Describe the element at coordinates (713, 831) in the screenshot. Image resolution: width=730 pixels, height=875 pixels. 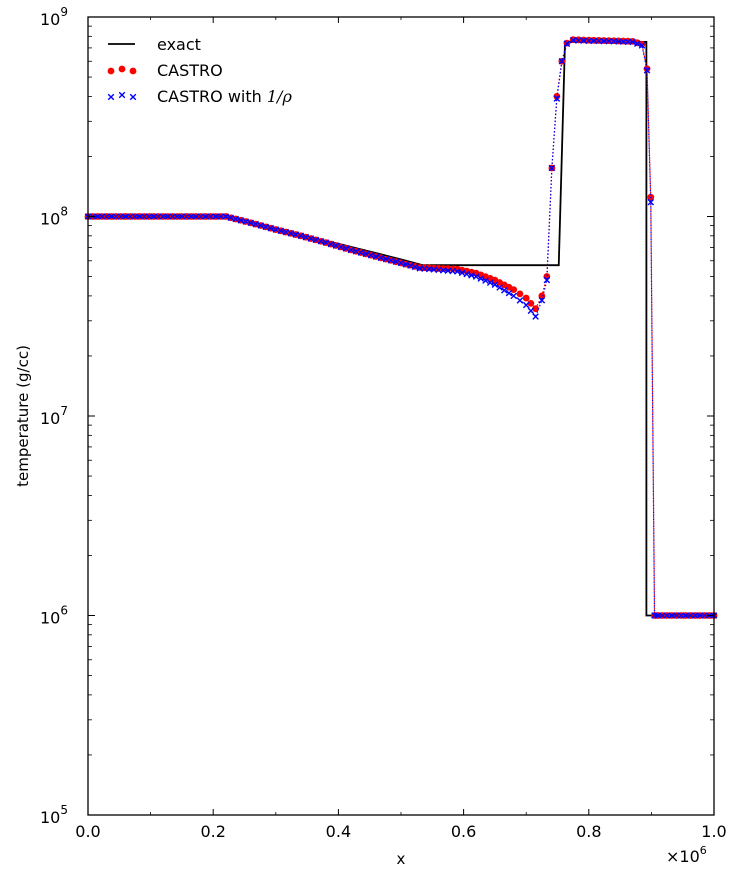
I see `x-tick-label: 1.0` at that location.